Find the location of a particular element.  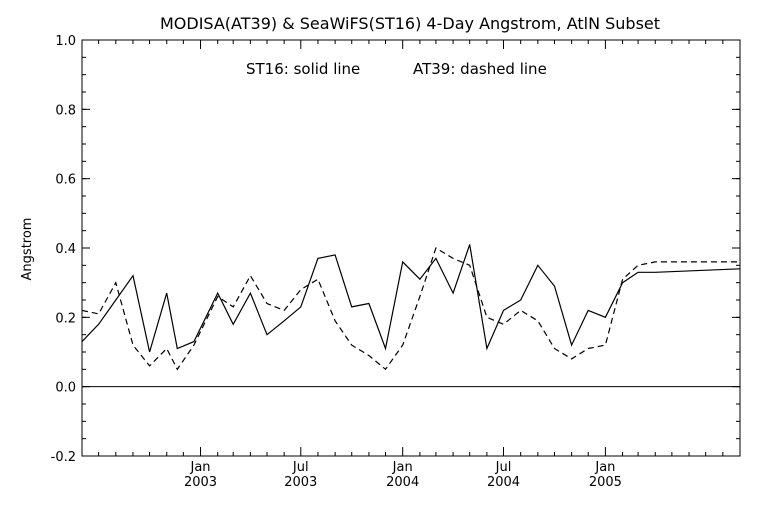

y-tick-label: 0.6 is located at coordinates (65, 180).